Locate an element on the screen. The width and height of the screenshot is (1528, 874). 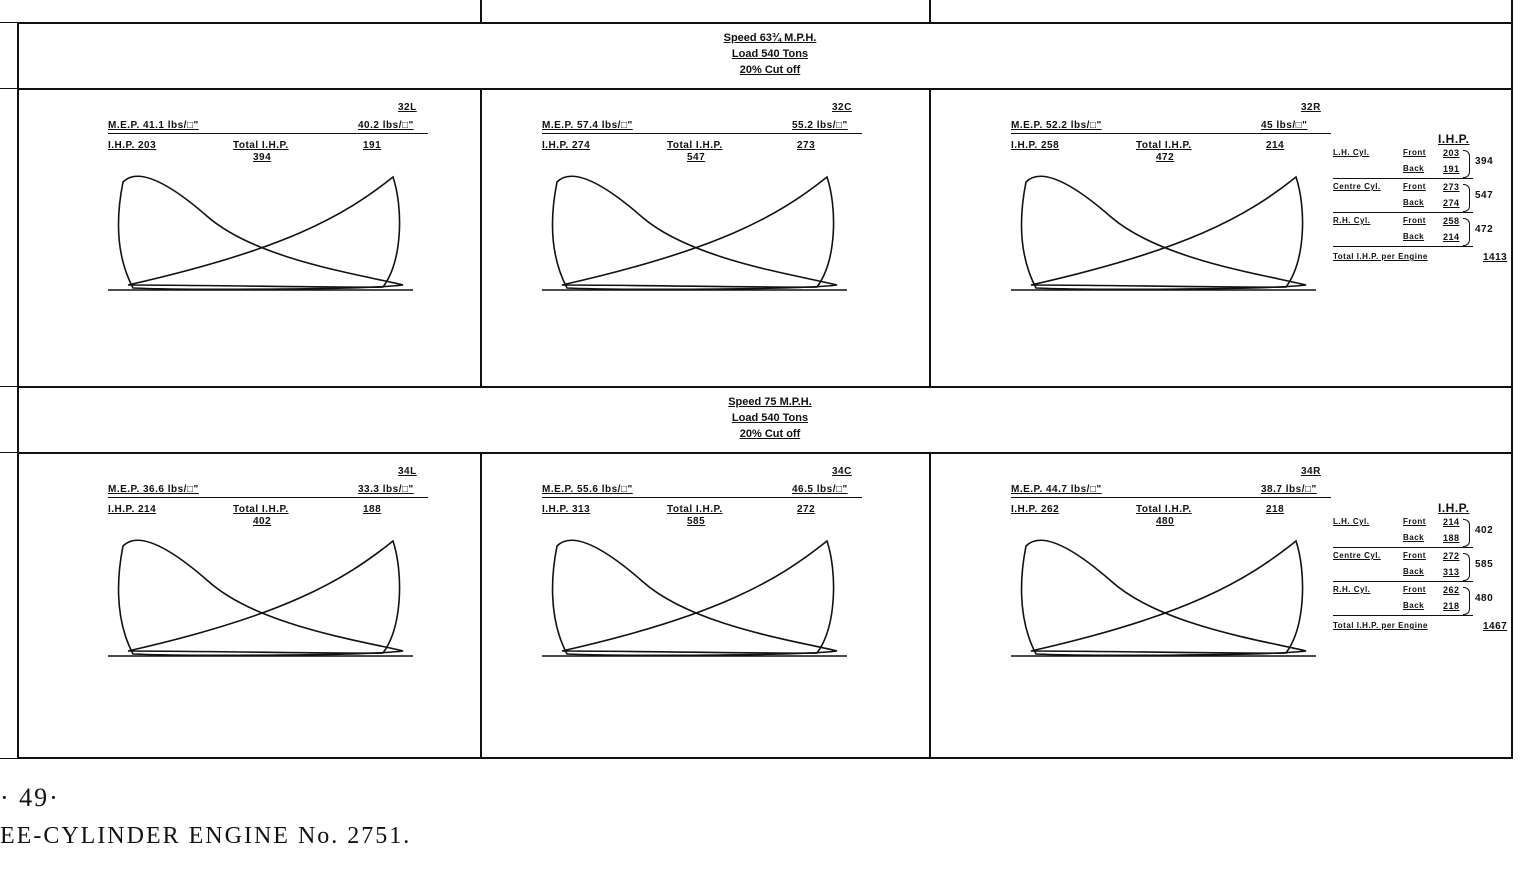
total-ihp: 585 is located at coordinates (696, 521).